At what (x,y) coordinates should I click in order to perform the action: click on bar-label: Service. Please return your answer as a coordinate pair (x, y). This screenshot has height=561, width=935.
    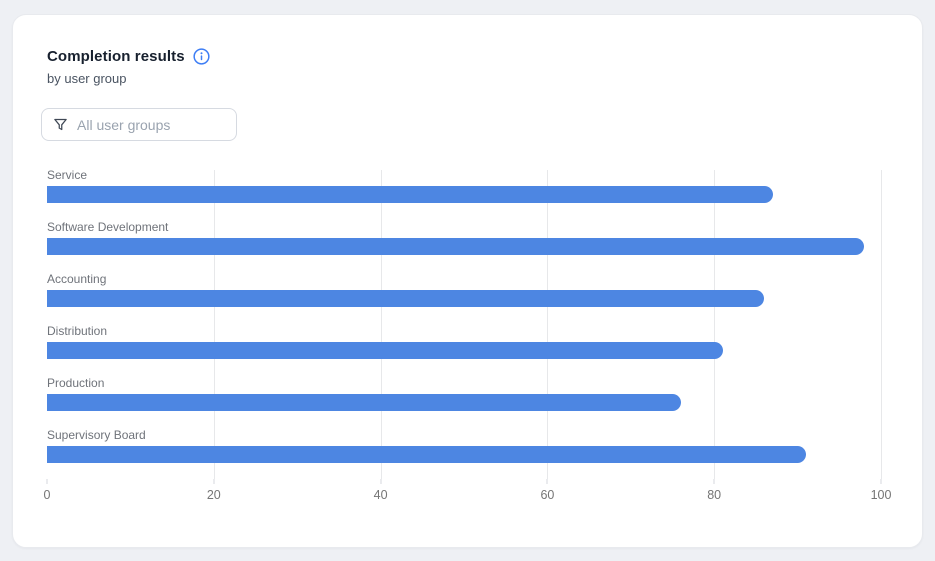
    Looking at the image, I should click on (67, 175).